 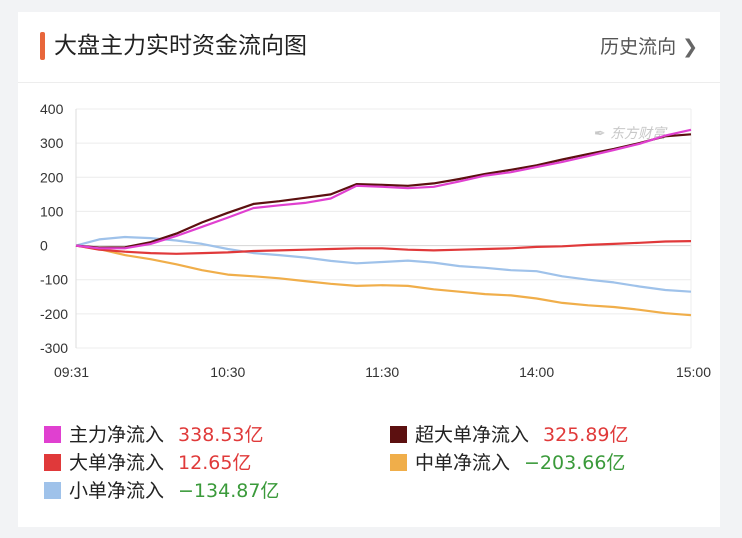 I want to click on watermark-text: ✒ 东方财富, so click(x=631, y=134).